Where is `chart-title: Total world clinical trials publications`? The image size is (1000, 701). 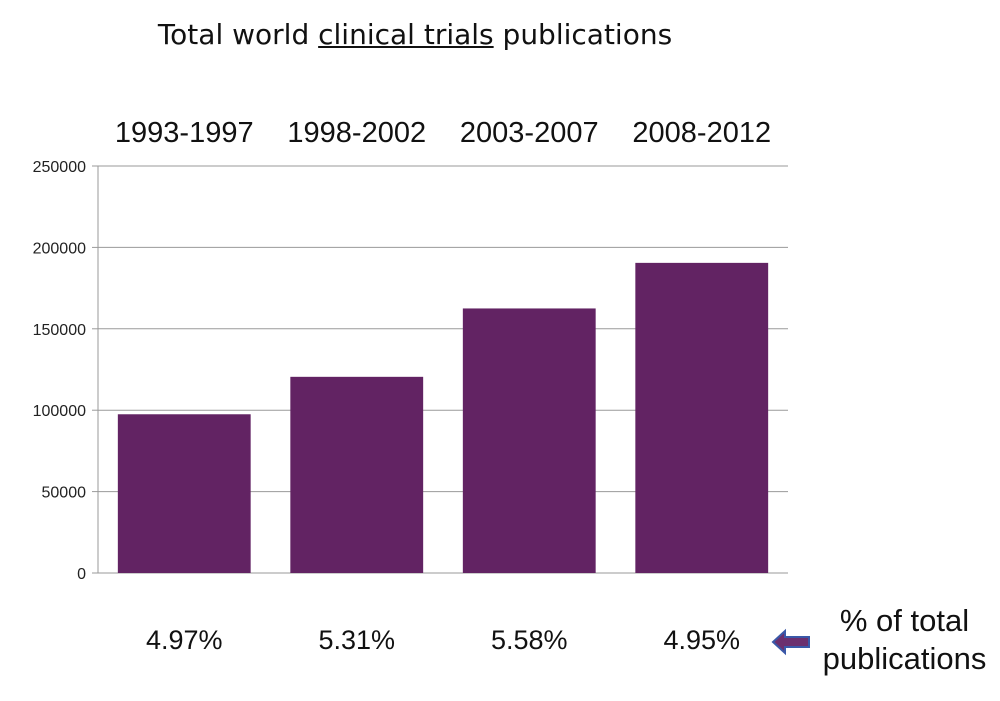
chart-title: Total world clinical trials publications is located at coordinates (415, 34).